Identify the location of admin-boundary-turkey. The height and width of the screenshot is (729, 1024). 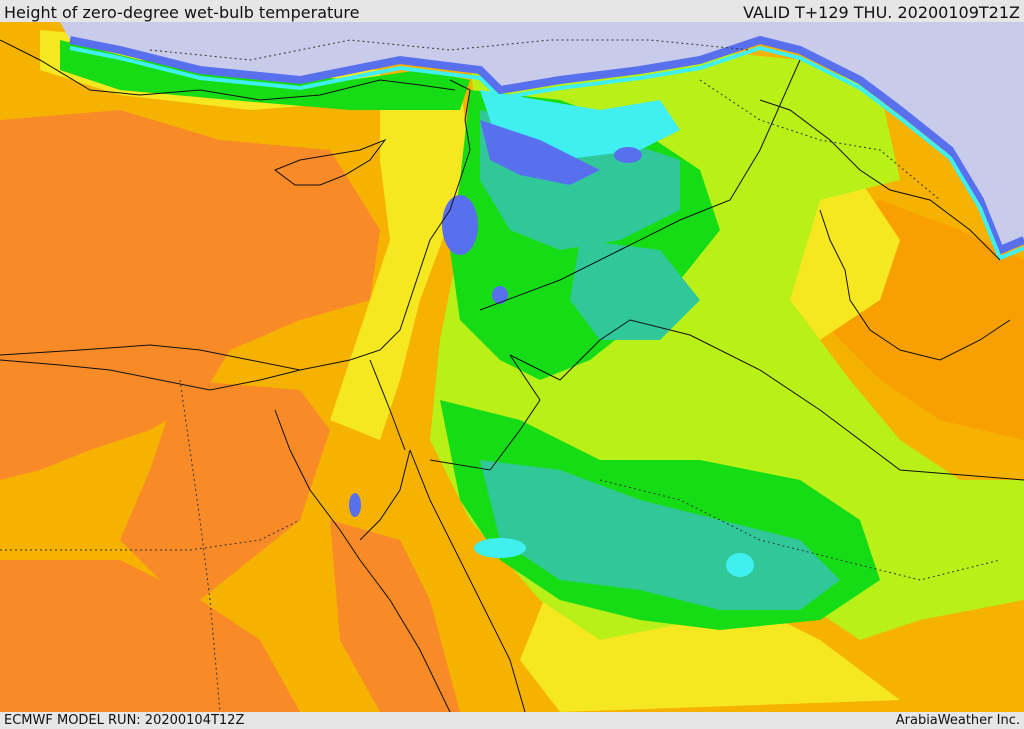
(450, 50).